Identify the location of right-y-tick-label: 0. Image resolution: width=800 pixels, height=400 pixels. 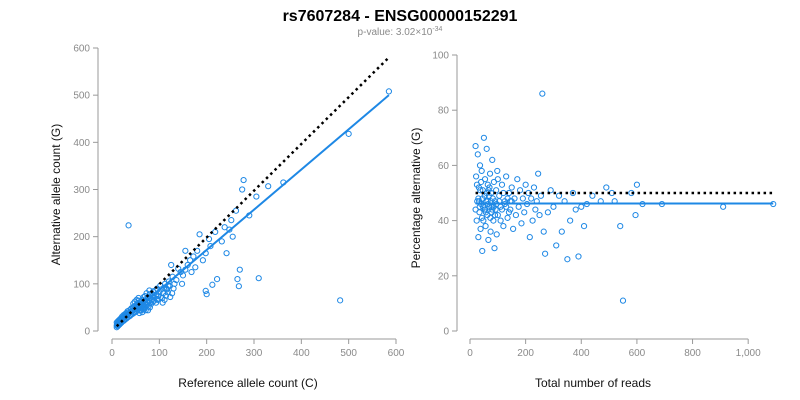
(446, 332).